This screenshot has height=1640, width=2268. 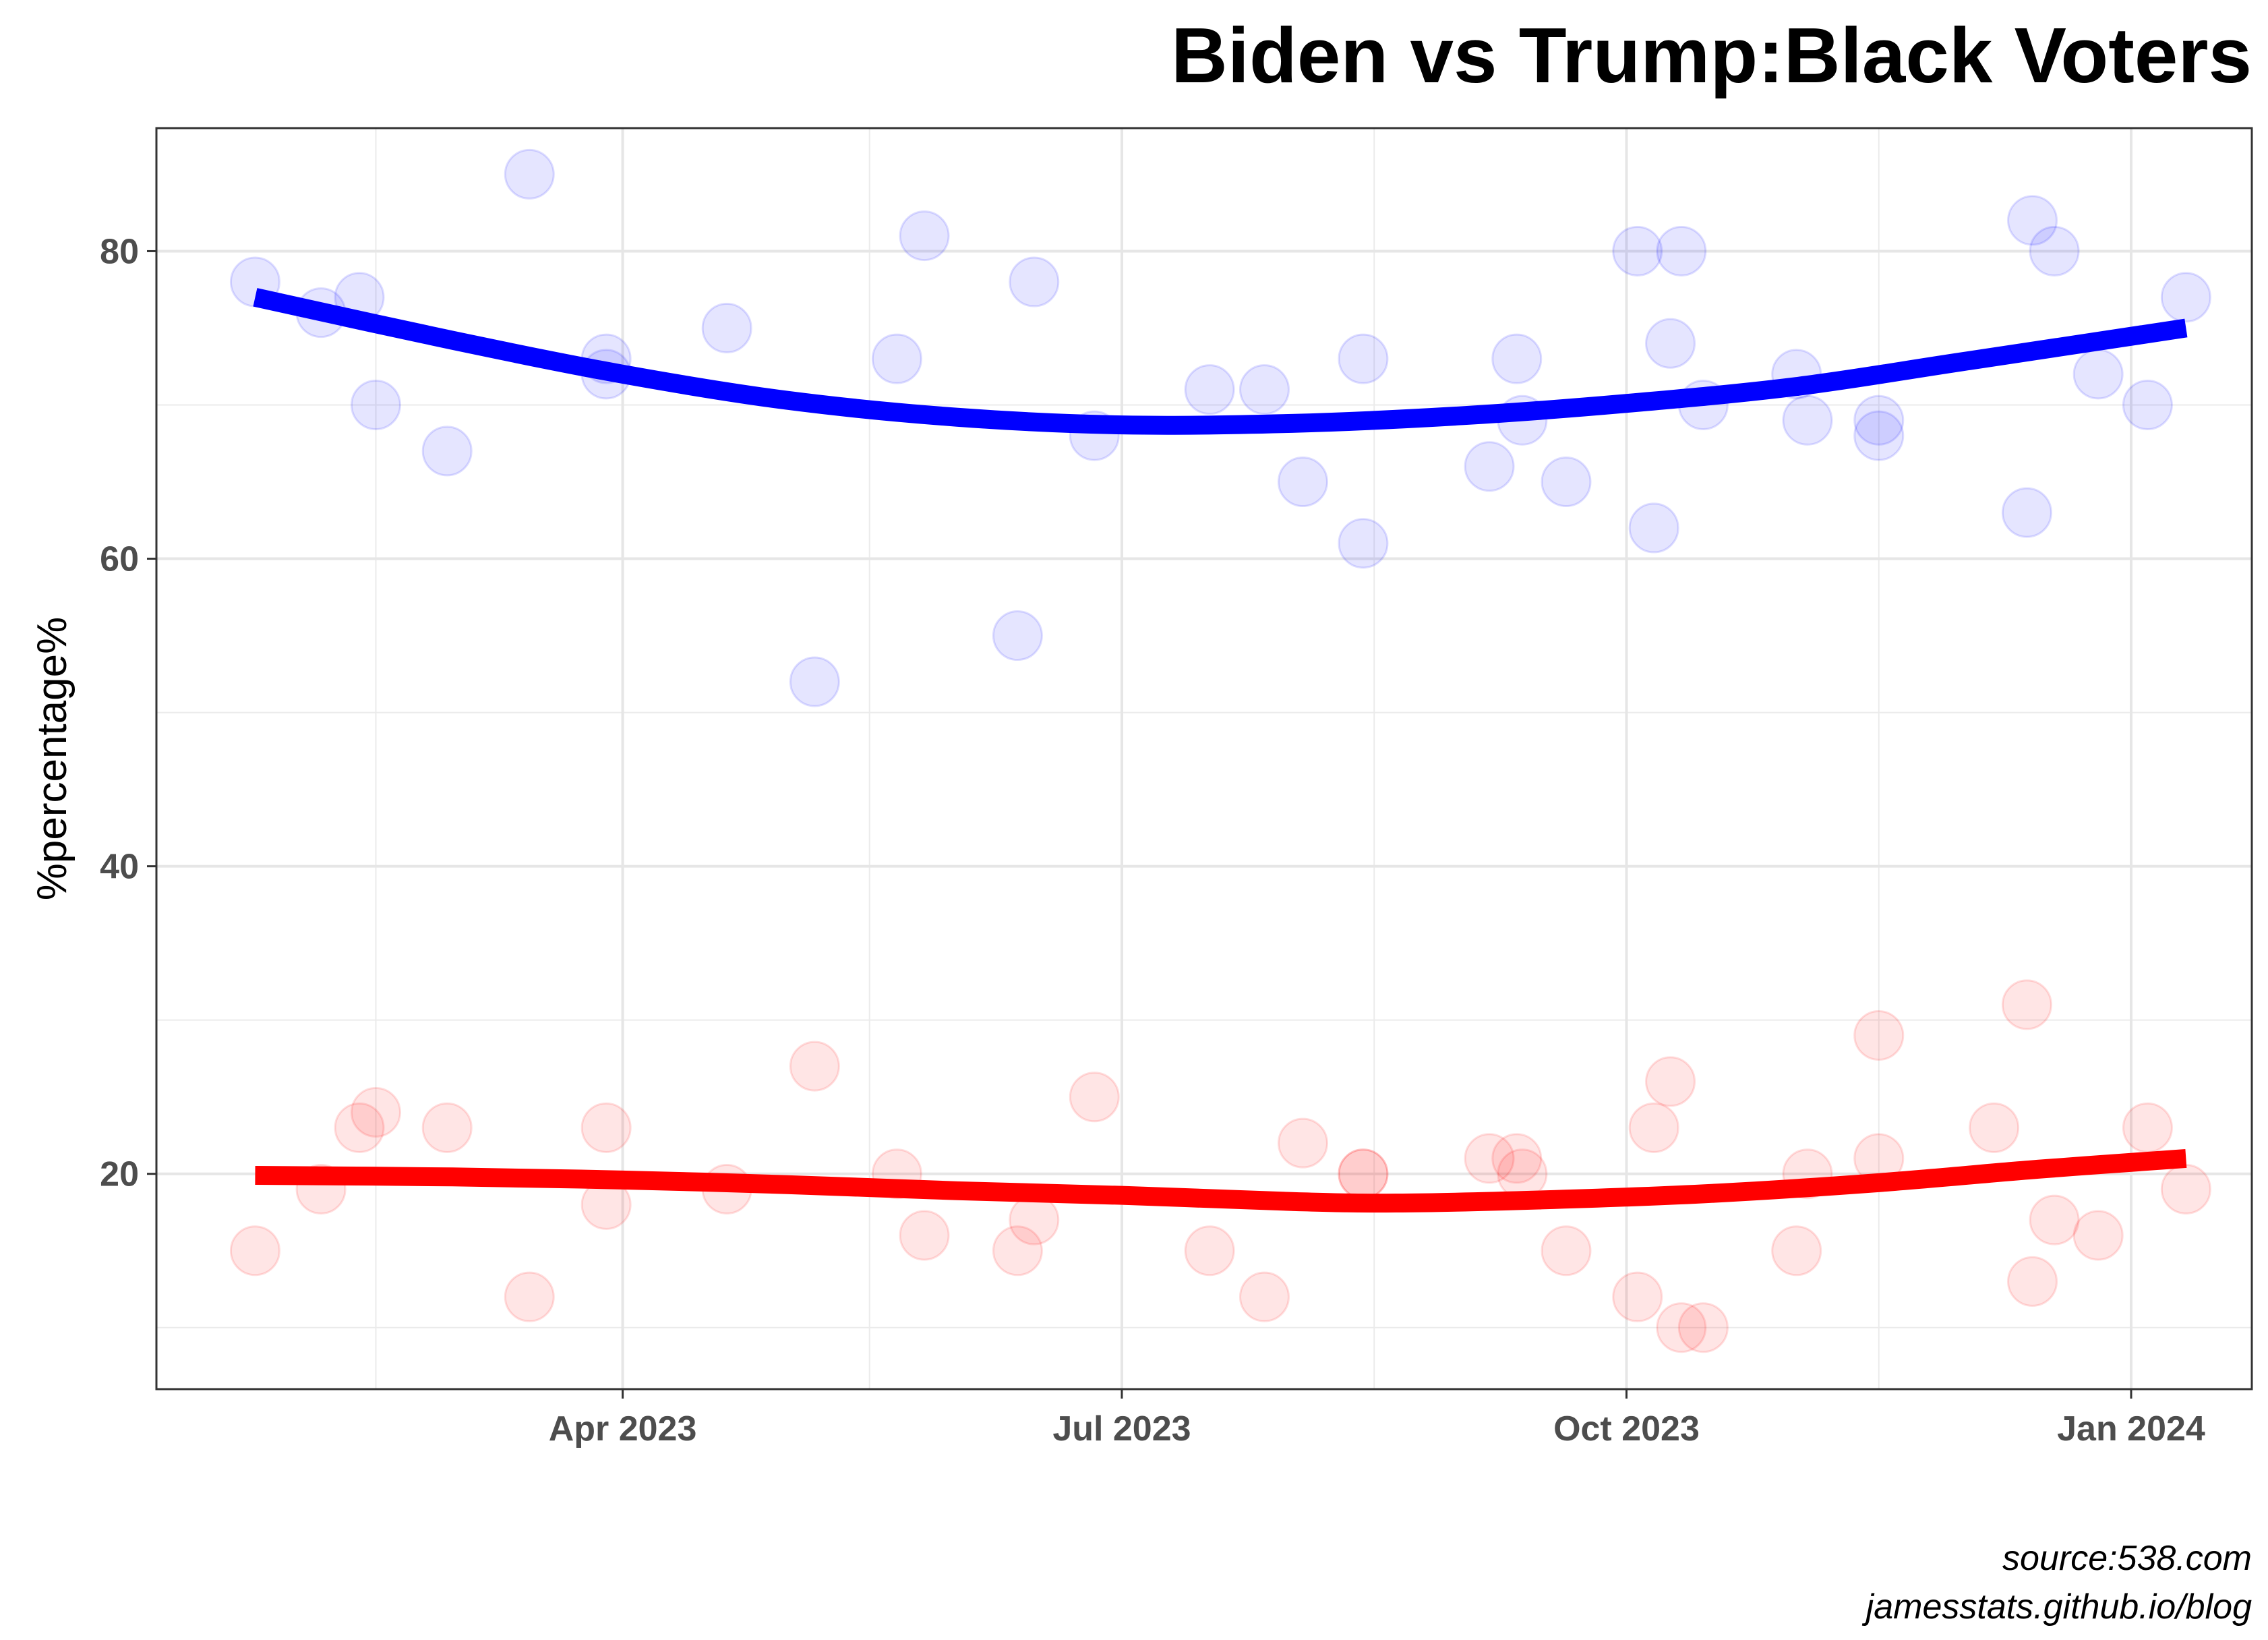 I want to click on caption-source: source:538.com, so click(x=2127, y=1558).